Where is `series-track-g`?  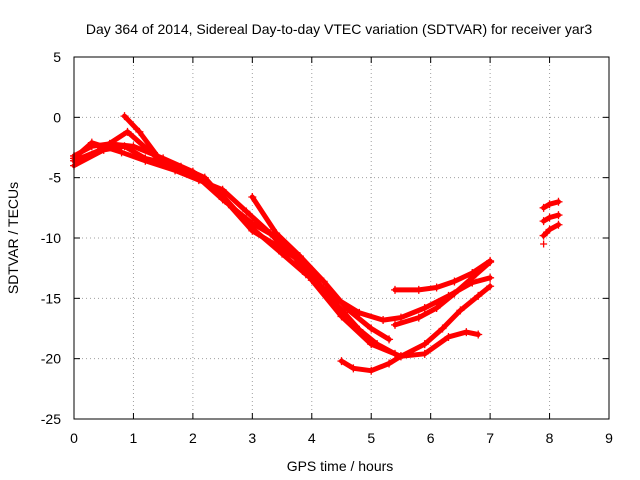
series-track-g is located at coordinates (416, 328).